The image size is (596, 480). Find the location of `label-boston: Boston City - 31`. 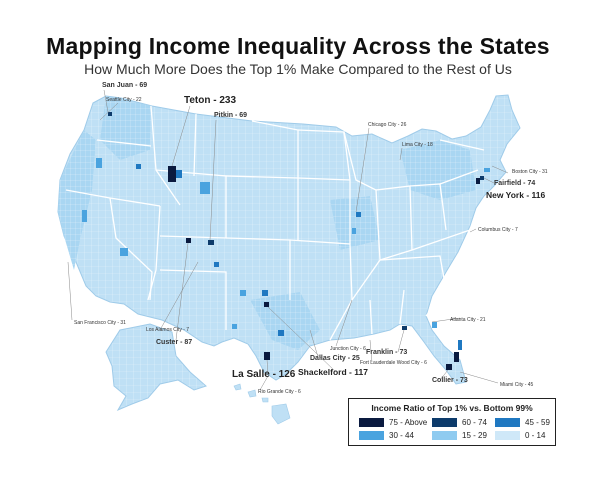

label-boston: Boston City - 31 is located at coordinates (530, 172).